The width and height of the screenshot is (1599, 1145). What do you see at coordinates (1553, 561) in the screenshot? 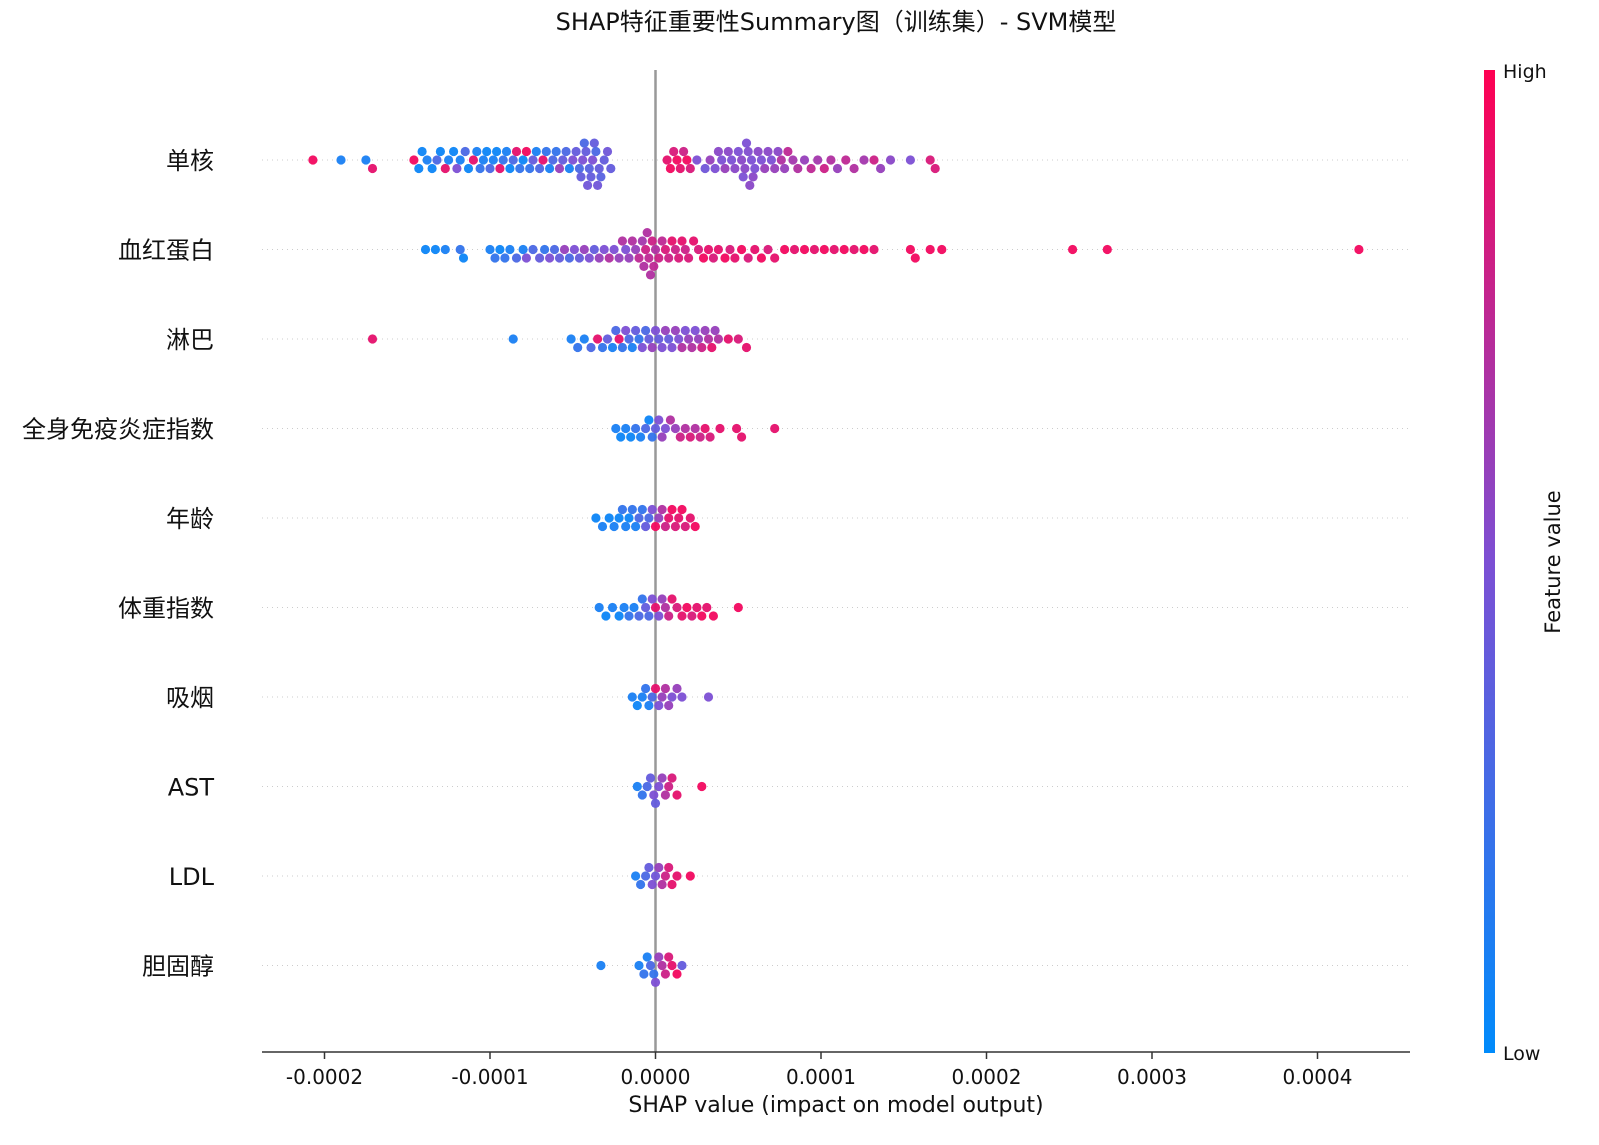
I see `colorbar-title: Feature value` at bounding box center [1553, 561].